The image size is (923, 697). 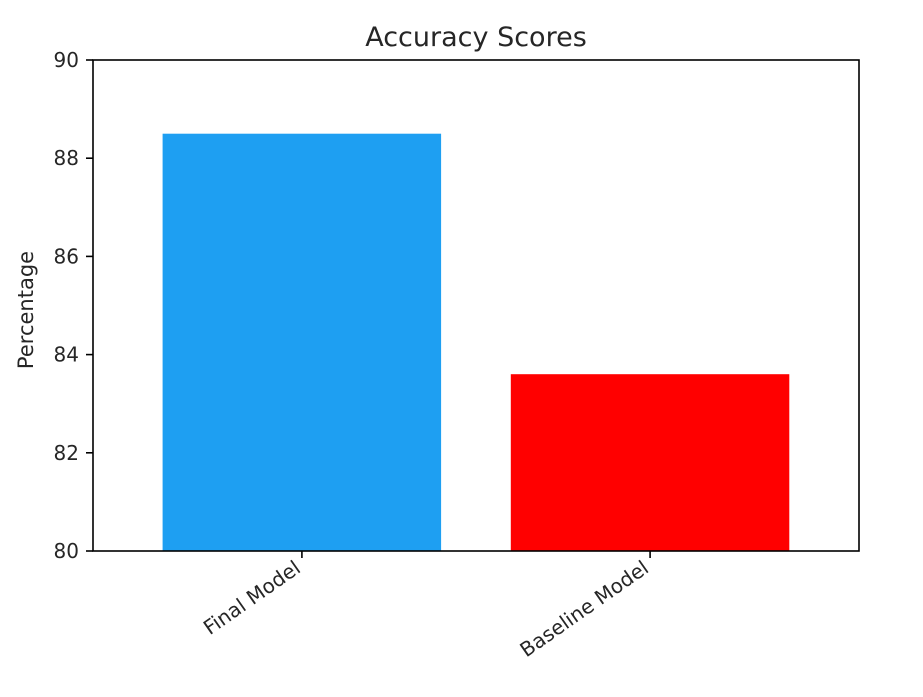 I want to click on x-tick-label-1: Baseline Model, so click(x=584, y=608).